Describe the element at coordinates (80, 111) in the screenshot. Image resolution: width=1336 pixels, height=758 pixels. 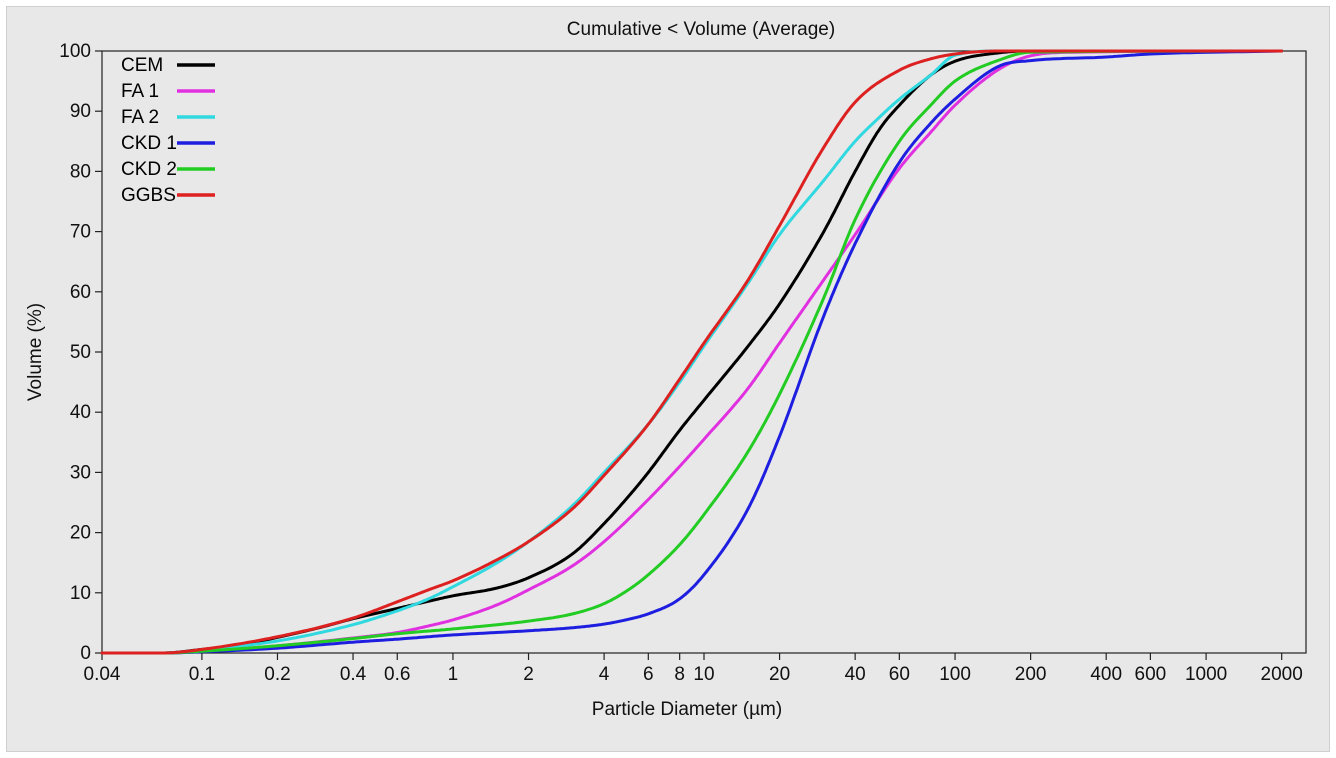
I see `y-tick-label: 90` at that location.